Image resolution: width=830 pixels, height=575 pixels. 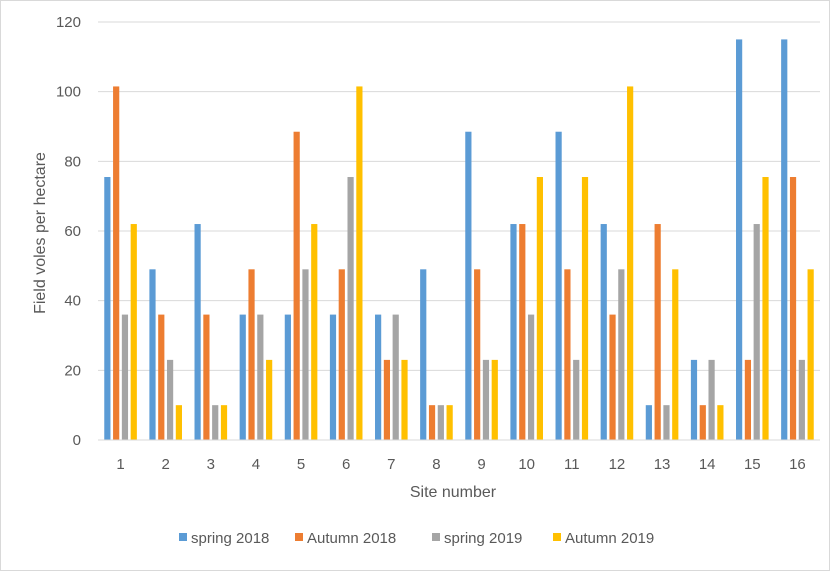 What do you see at coordinates (707, 464) in the screenshot?
I see `x-tick-label: 14` at bounding box center [707, 464].